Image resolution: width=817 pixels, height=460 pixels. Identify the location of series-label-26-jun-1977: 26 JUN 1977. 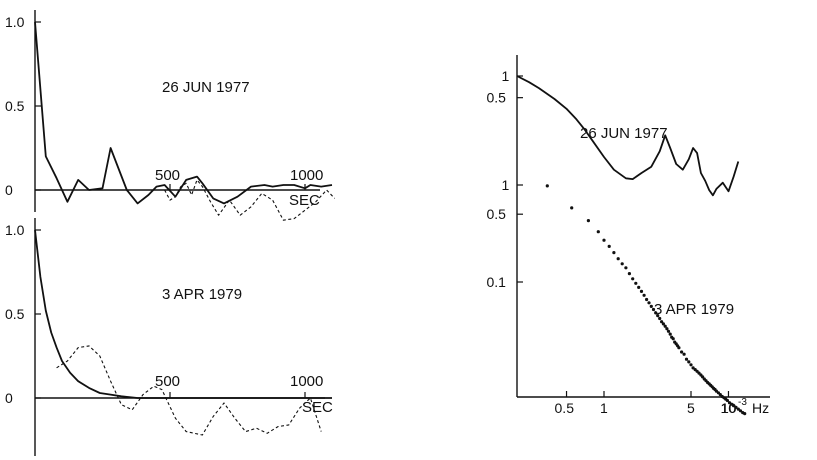
(624, 133).